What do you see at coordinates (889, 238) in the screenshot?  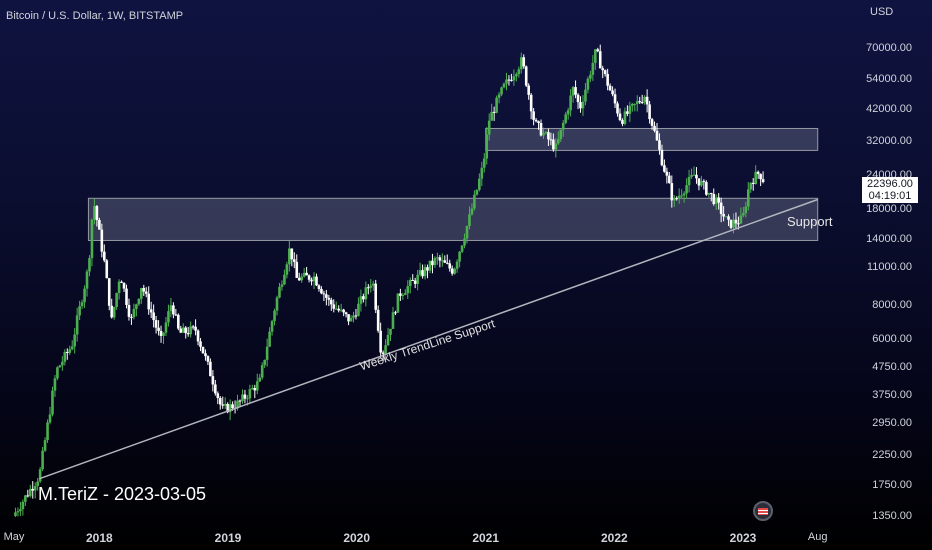 I see `price-tick-label: 14000.00` at bounding box center [889, 238].